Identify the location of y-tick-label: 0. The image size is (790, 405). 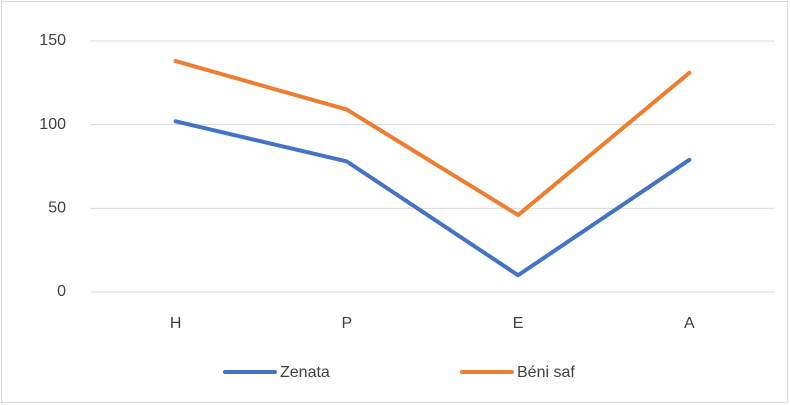
(61, 291).